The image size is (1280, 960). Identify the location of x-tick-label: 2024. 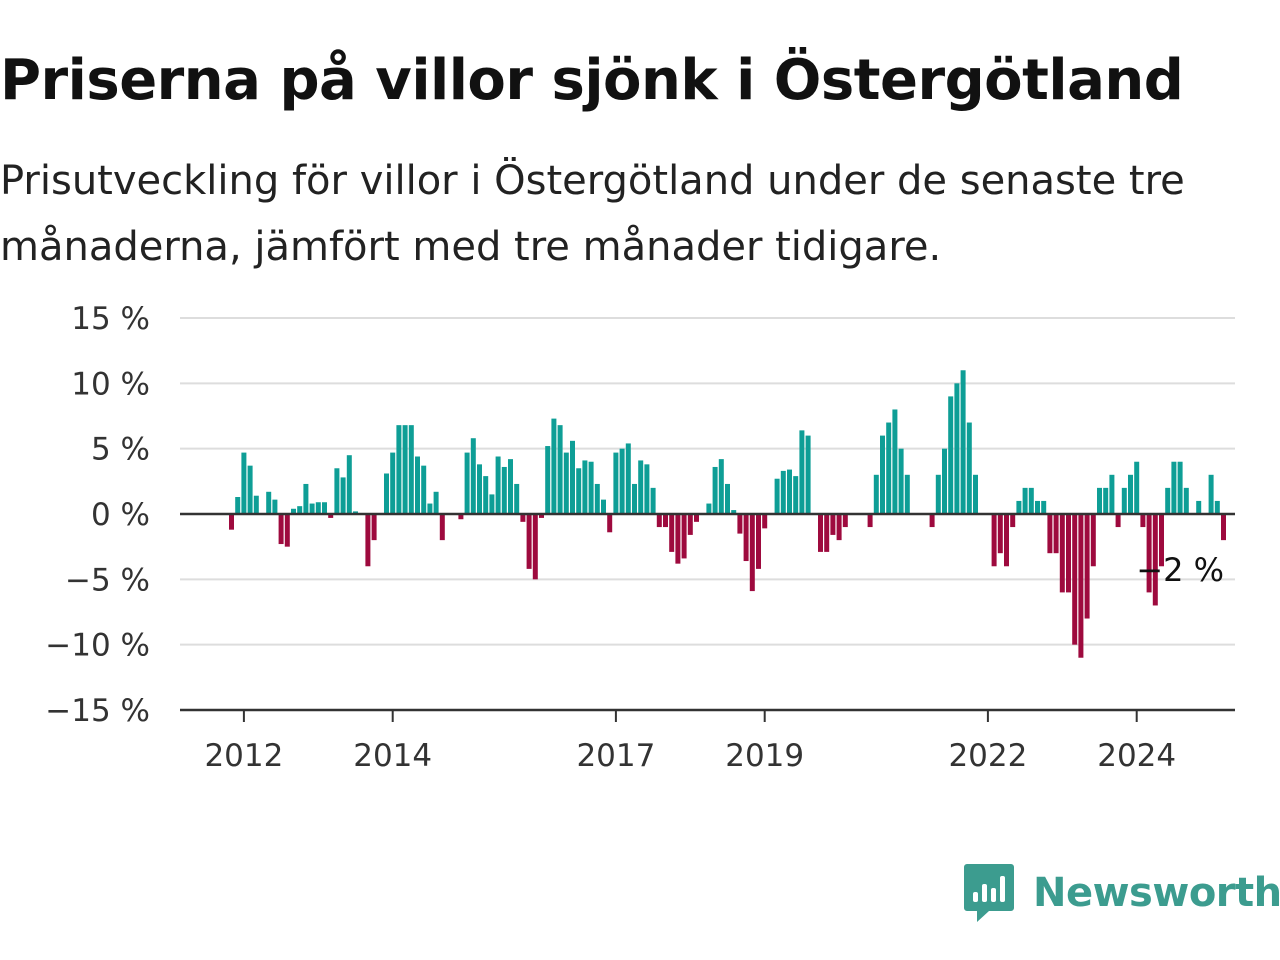
(1136, 756).